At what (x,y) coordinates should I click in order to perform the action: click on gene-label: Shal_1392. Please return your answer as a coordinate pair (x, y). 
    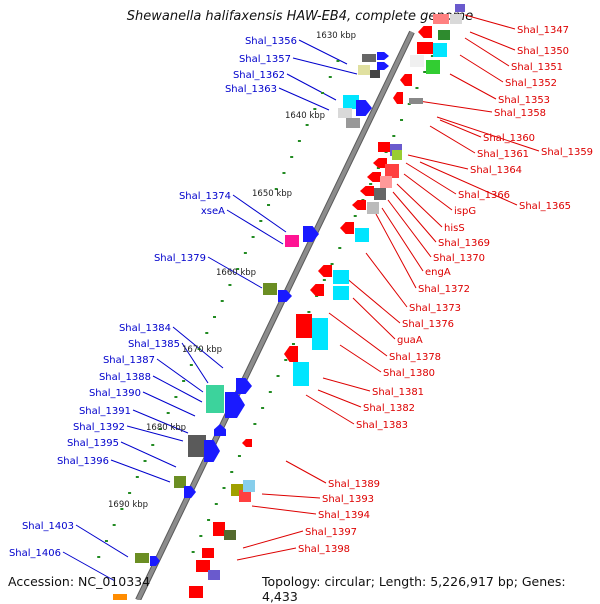
    Looking at the image, I should click on (99, 427).